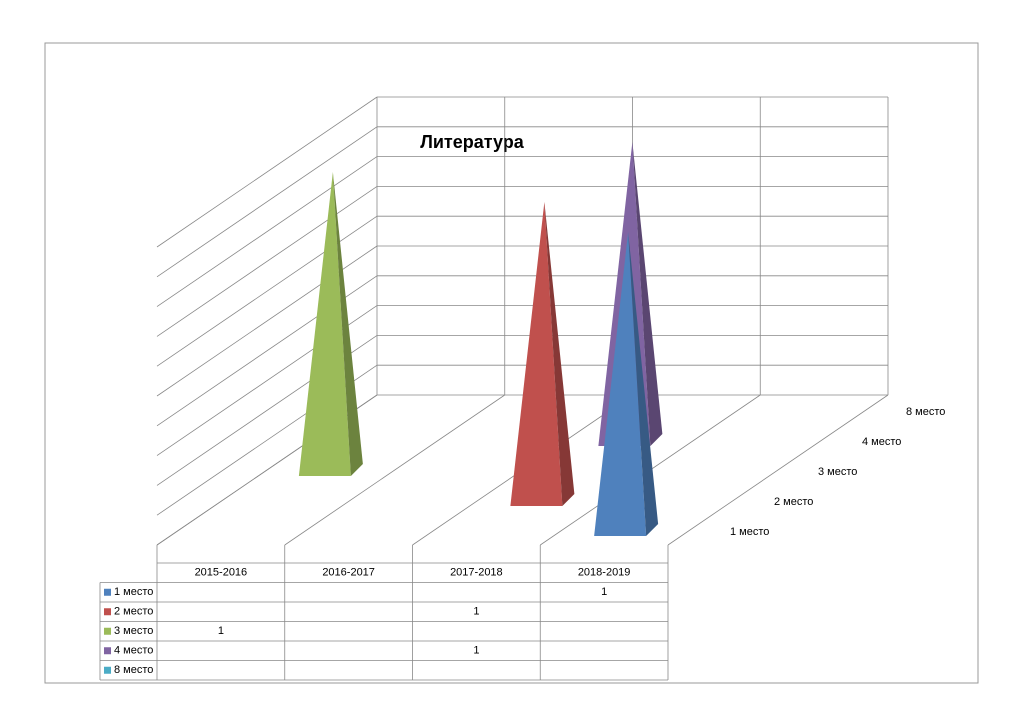  What do you see at coordinates (221, 573) in the screenshot?
I see `table-header: 2015-2016` at bounding box center [221, 573].